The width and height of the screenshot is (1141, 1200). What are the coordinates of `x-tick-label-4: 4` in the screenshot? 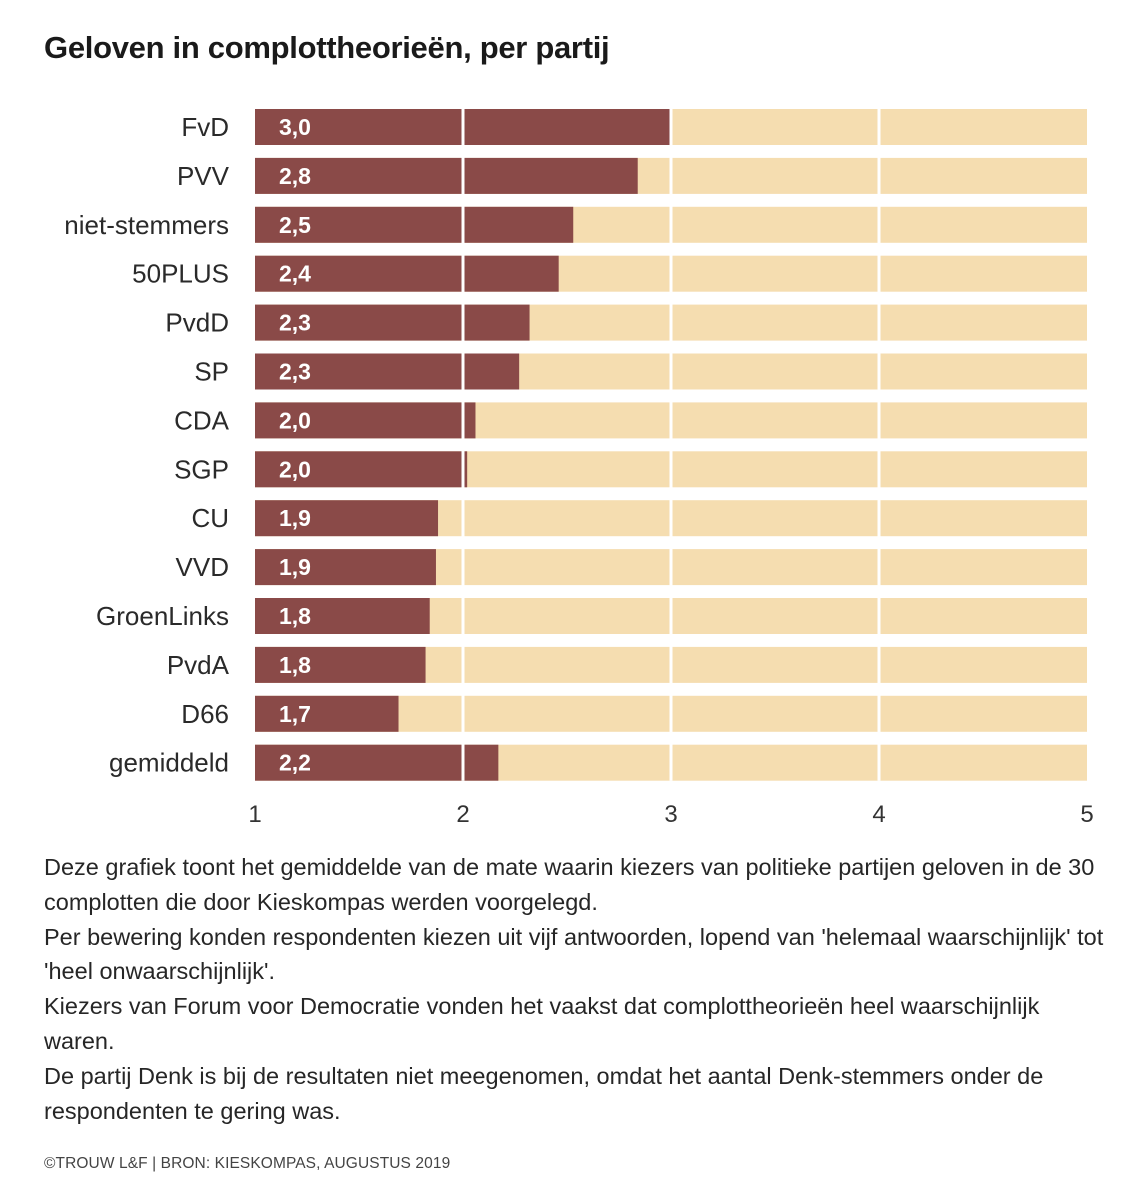 It's located at (878, 814).